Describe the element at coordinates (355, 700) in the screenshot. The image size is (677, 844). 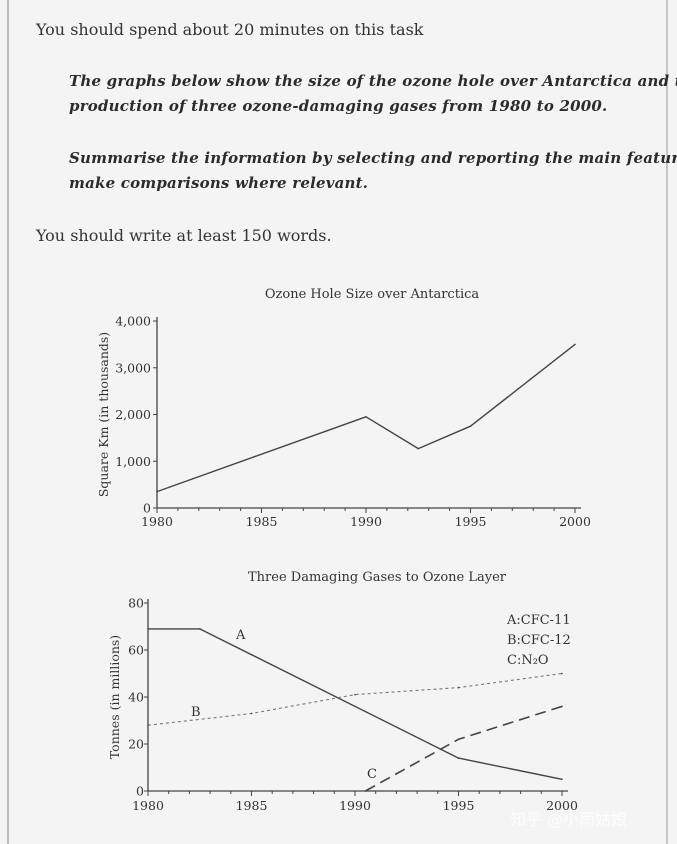
I see `series-line-b` at that location.